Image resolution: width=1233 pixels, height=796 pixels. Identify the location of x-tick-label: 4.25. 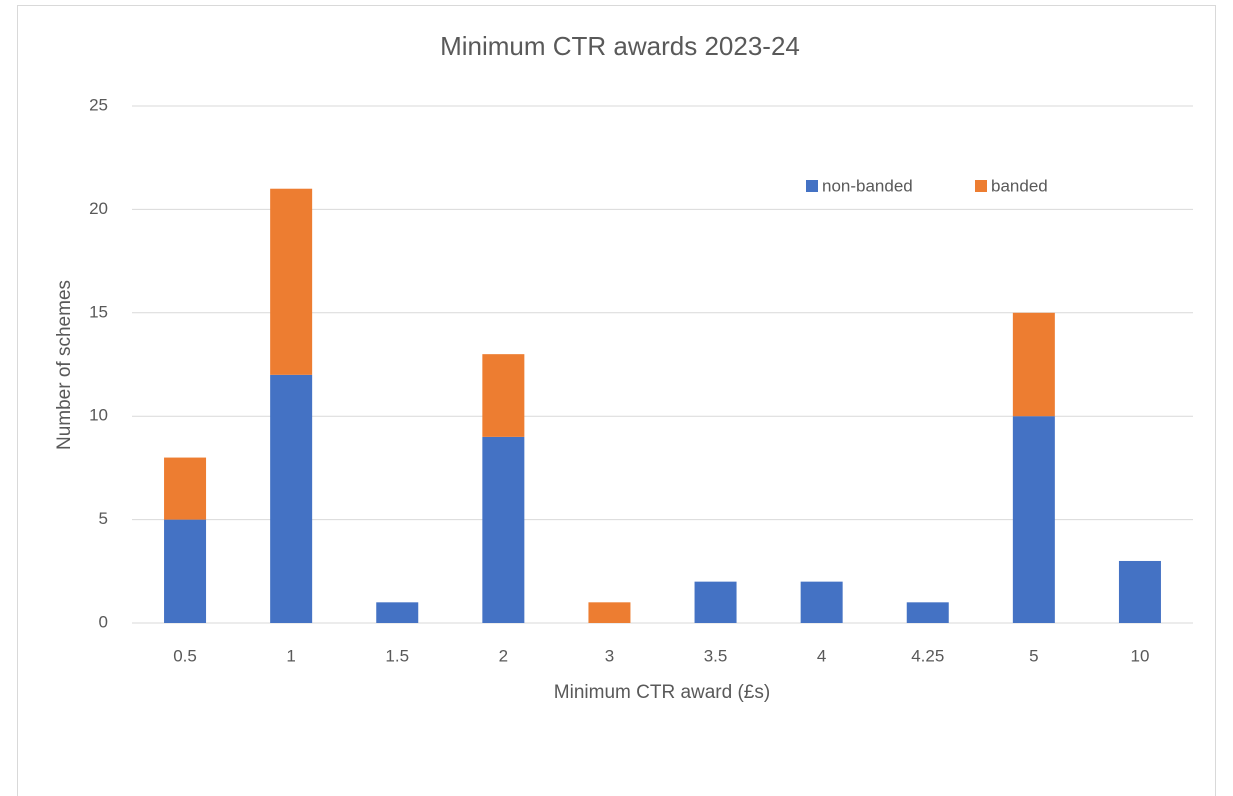
(927, 655).